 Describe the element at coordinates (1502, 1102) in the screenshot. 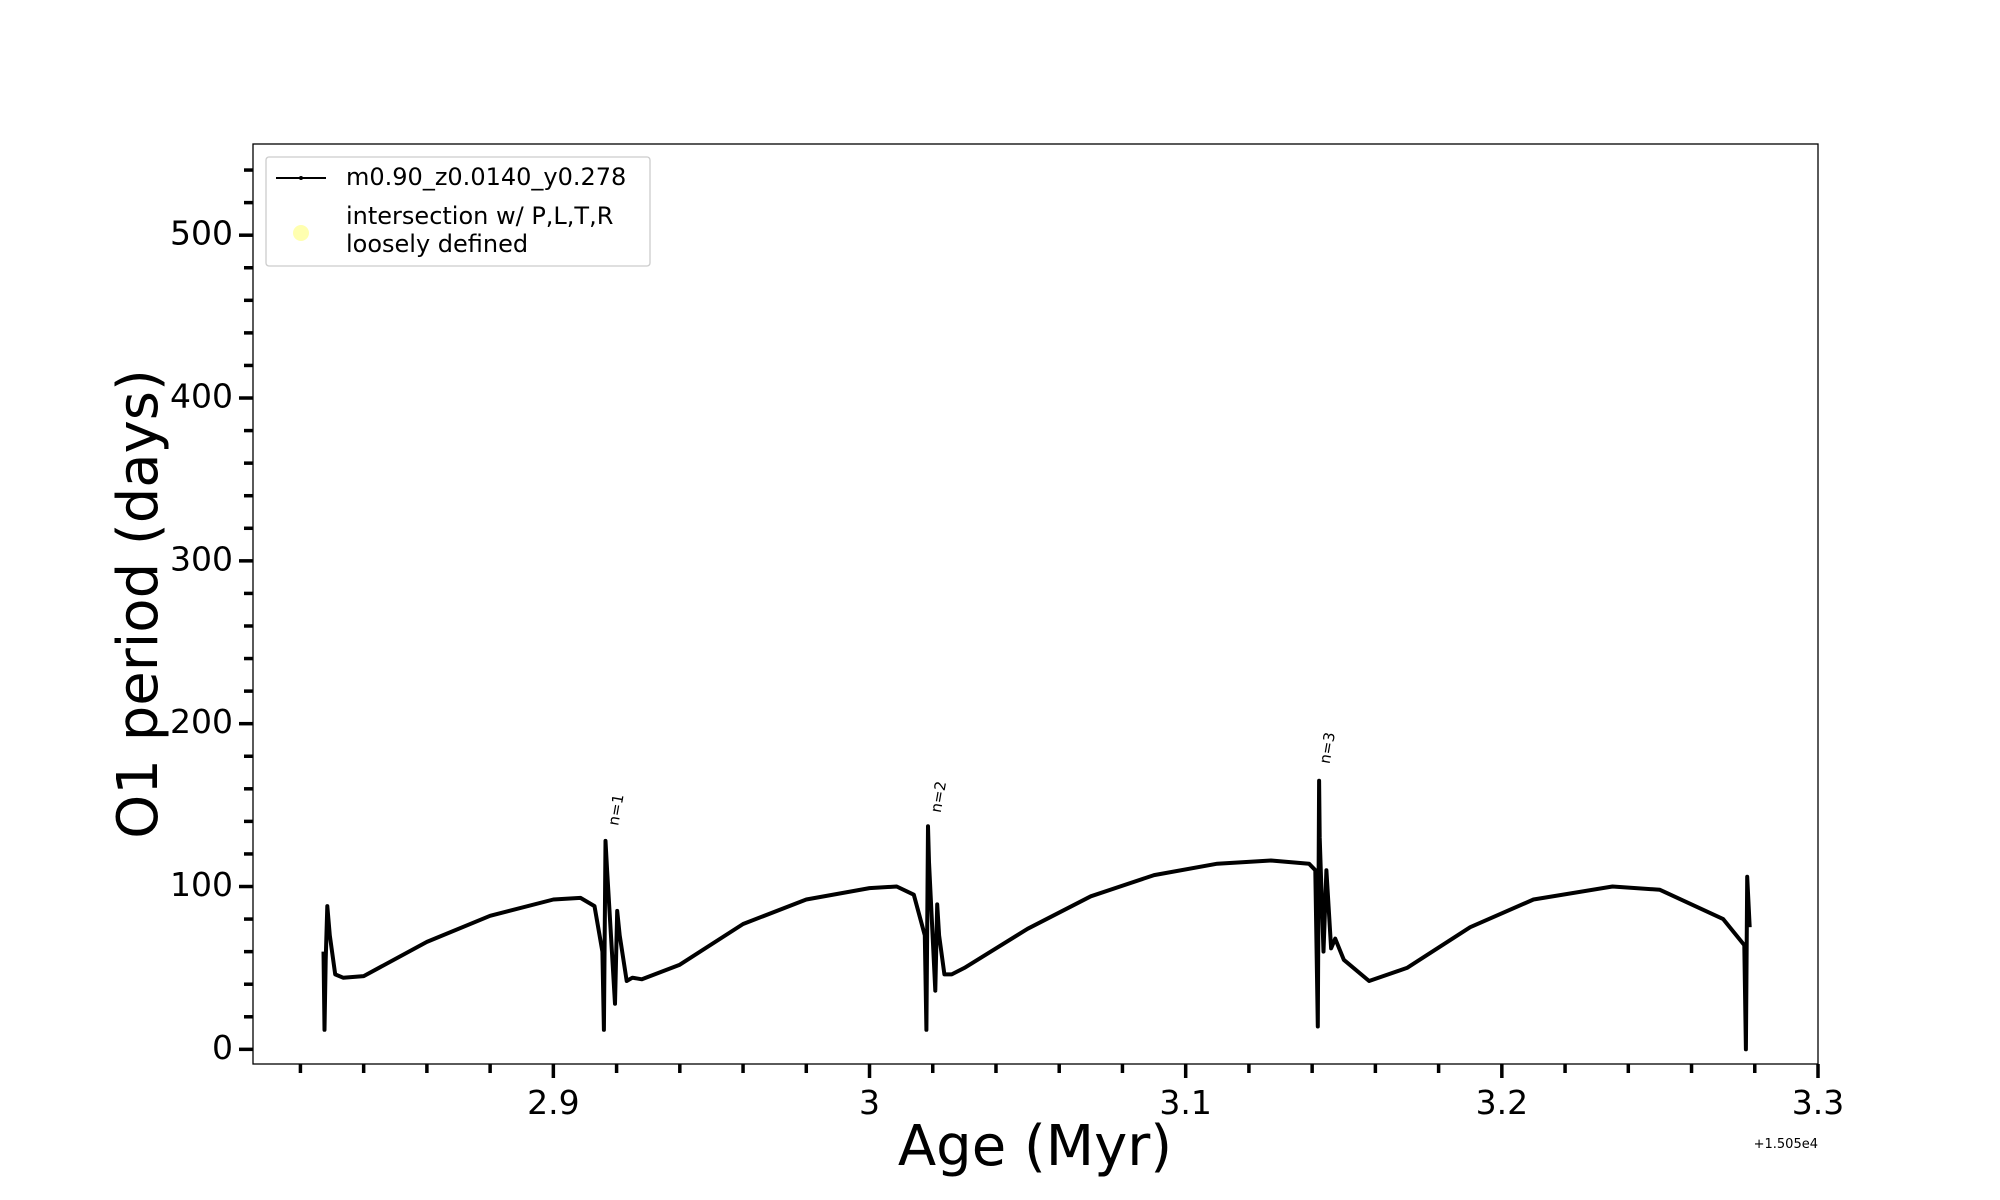

I see `x-tick-label: 3.2` at that location.